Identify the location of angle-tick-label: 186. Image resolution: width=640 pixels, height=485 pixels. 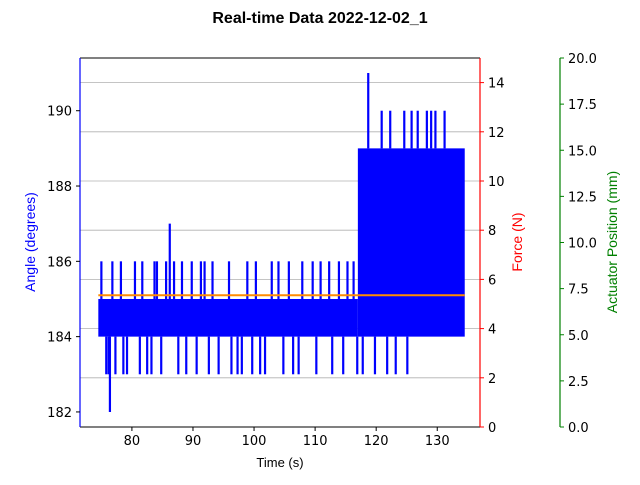
(59, 262).